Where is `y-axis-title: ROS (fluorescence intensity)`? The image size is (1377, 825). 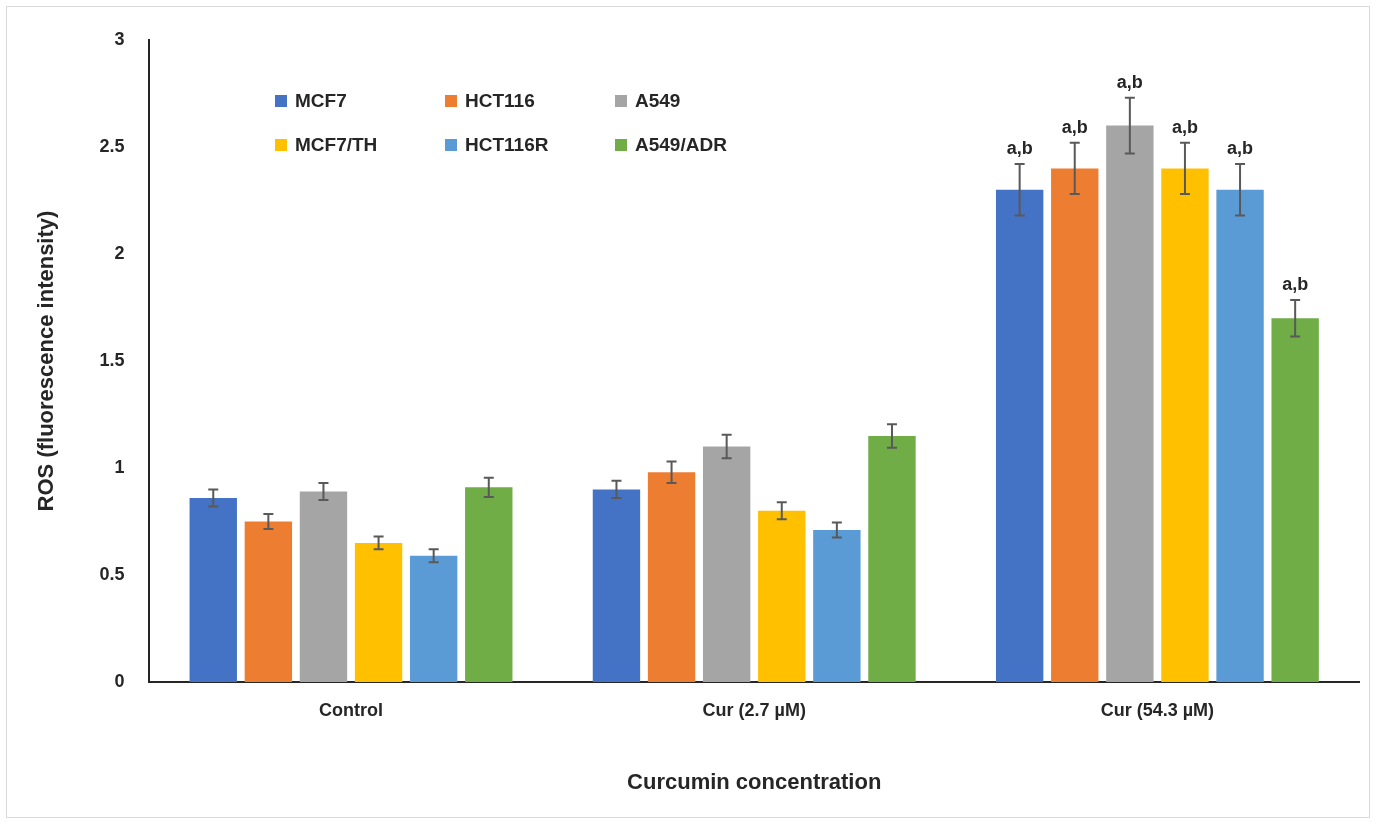 y-axis-title: ROS (fluorescence intensity) is located at coordinates (46, 361).